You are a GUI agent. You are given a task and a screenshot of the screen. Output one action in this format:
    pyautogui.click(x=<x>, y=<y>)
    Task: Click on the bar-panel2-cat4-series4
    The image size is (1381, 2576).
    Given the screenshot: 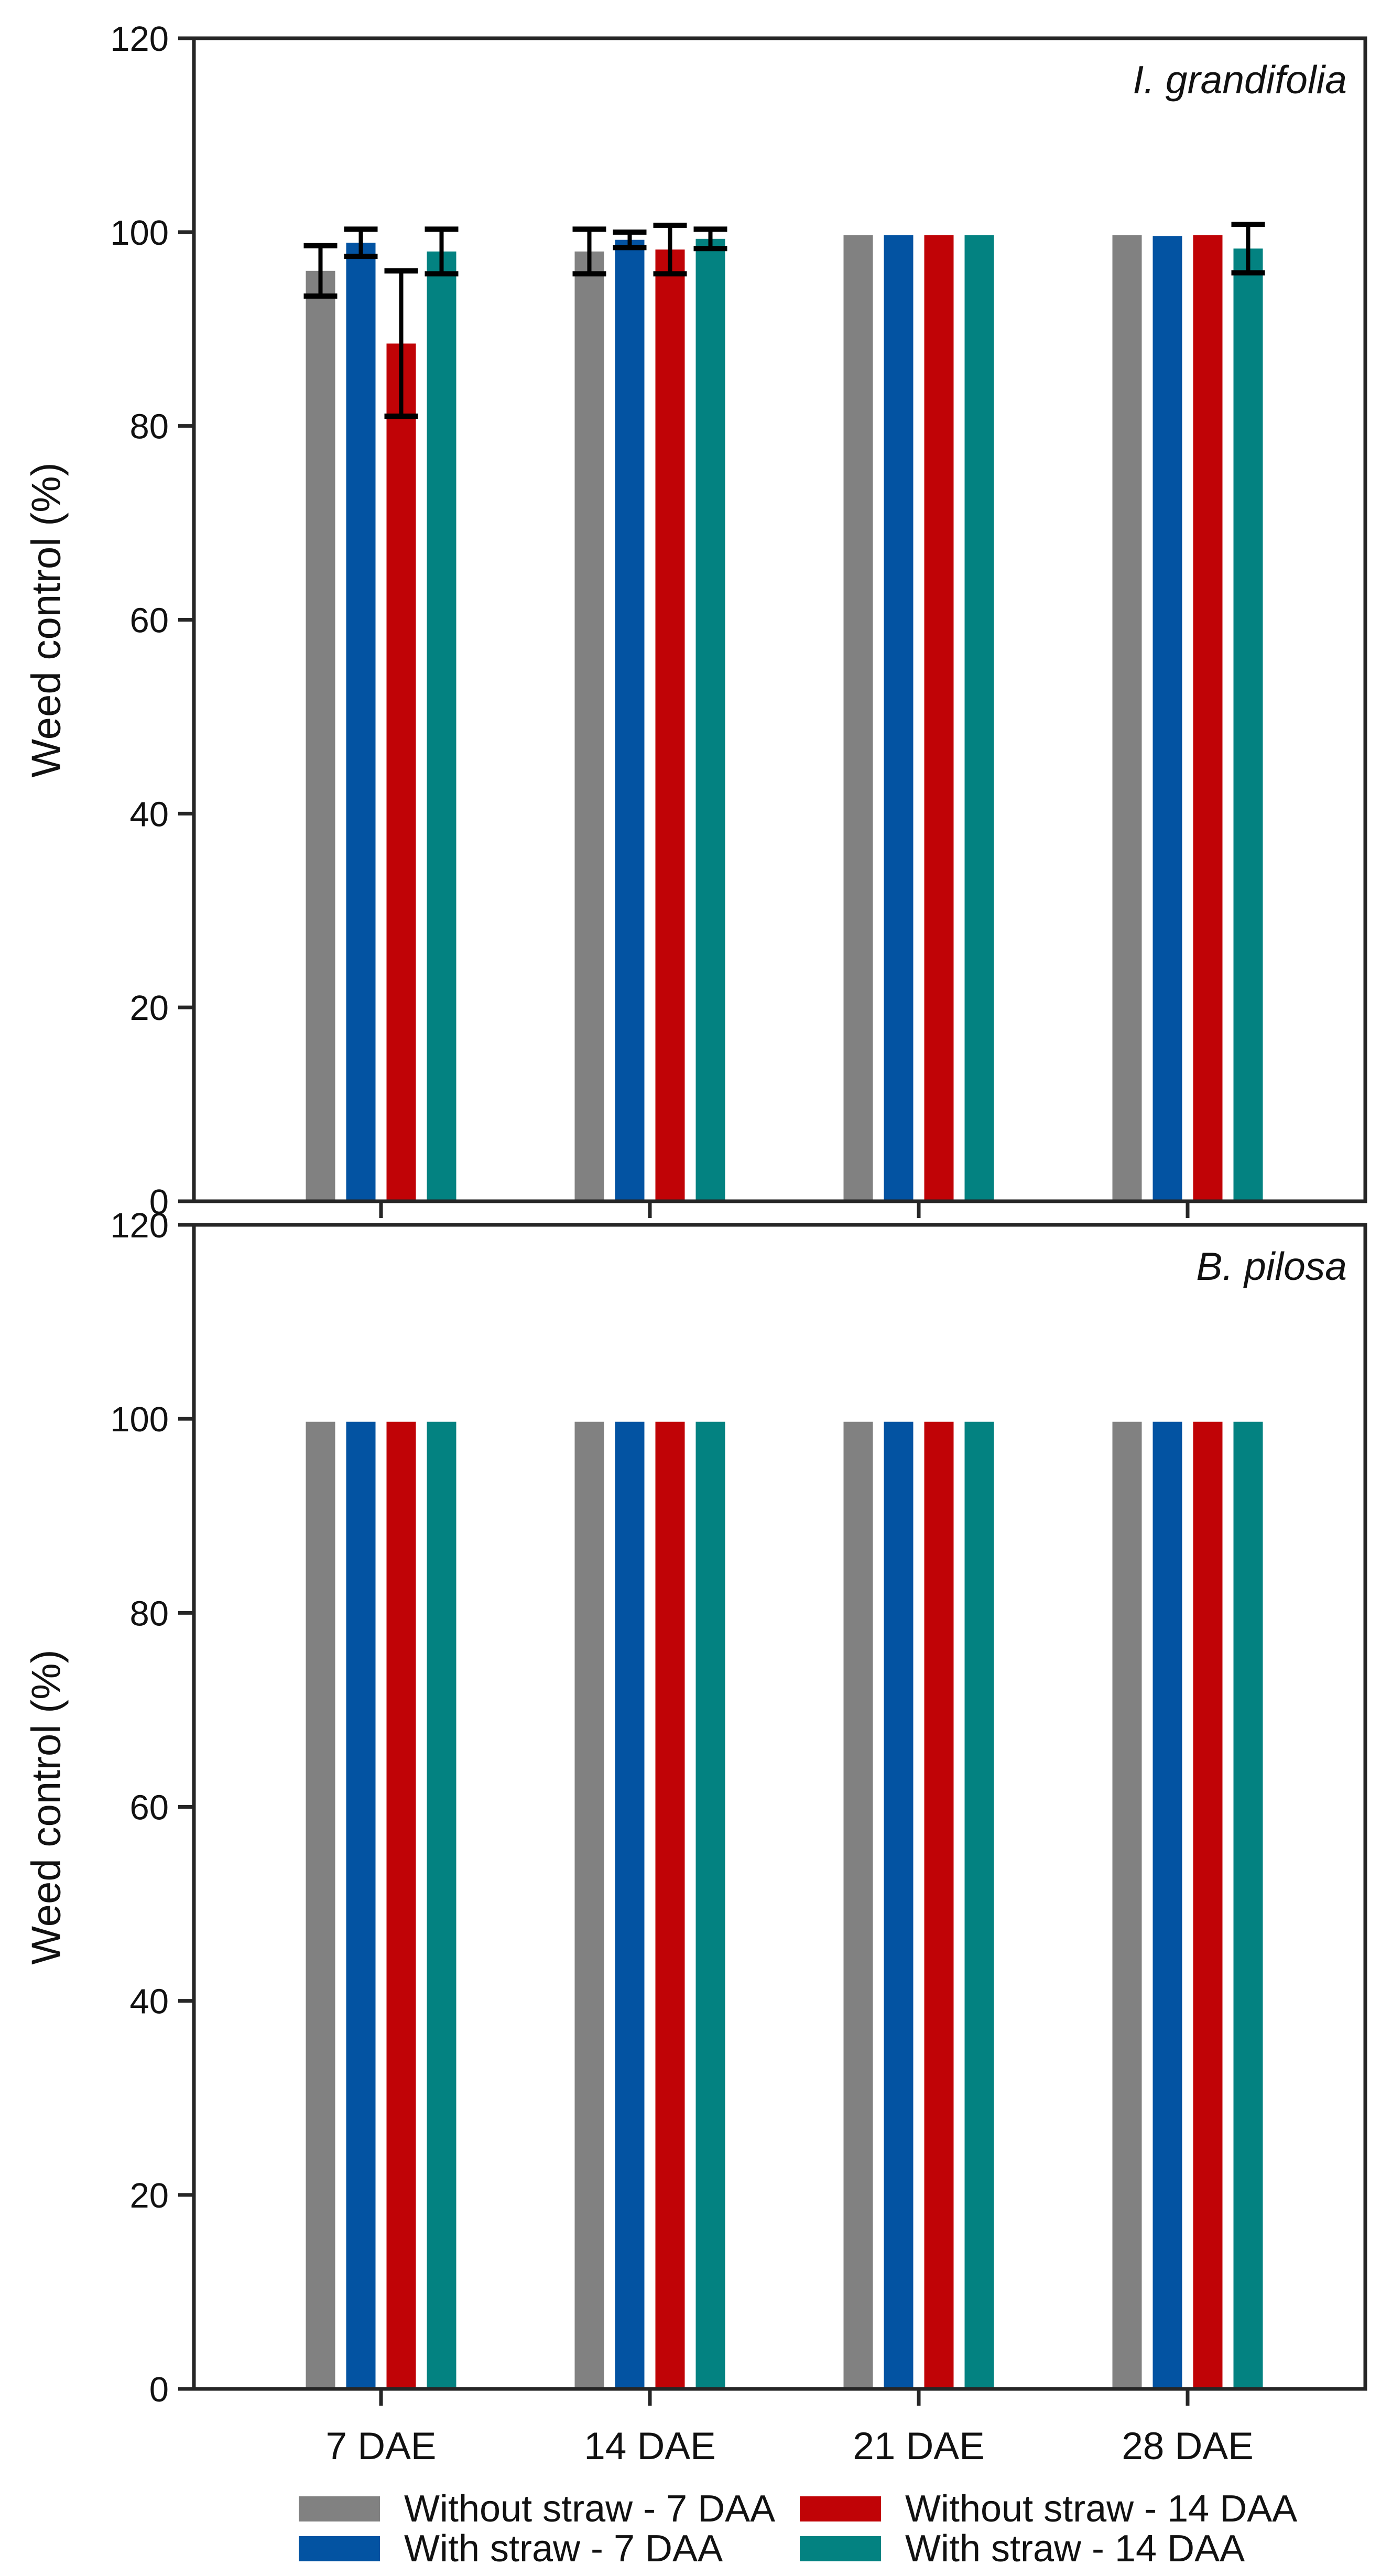 What is the action you would take?
    pyautogui.click(x=1248, y=1905)
    